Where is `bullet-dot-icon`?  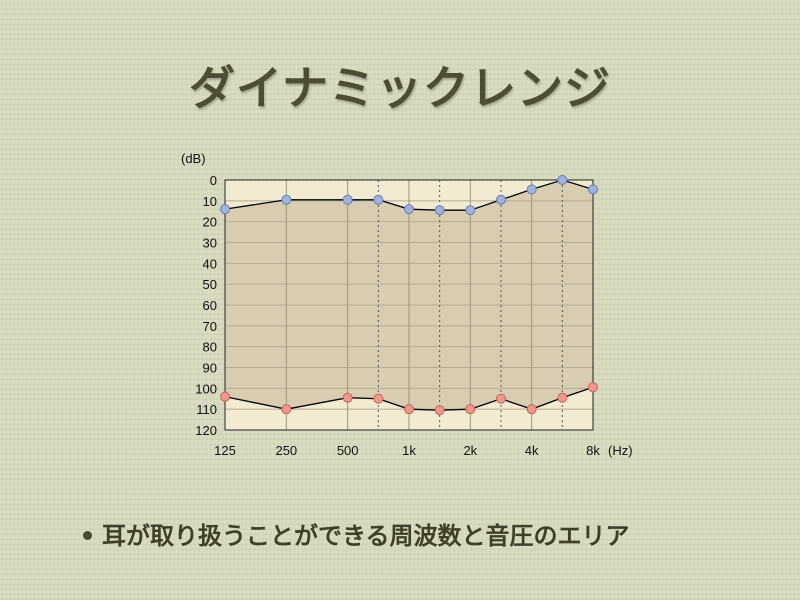
bullet-dot-icon is located at coordinates (87, 535).